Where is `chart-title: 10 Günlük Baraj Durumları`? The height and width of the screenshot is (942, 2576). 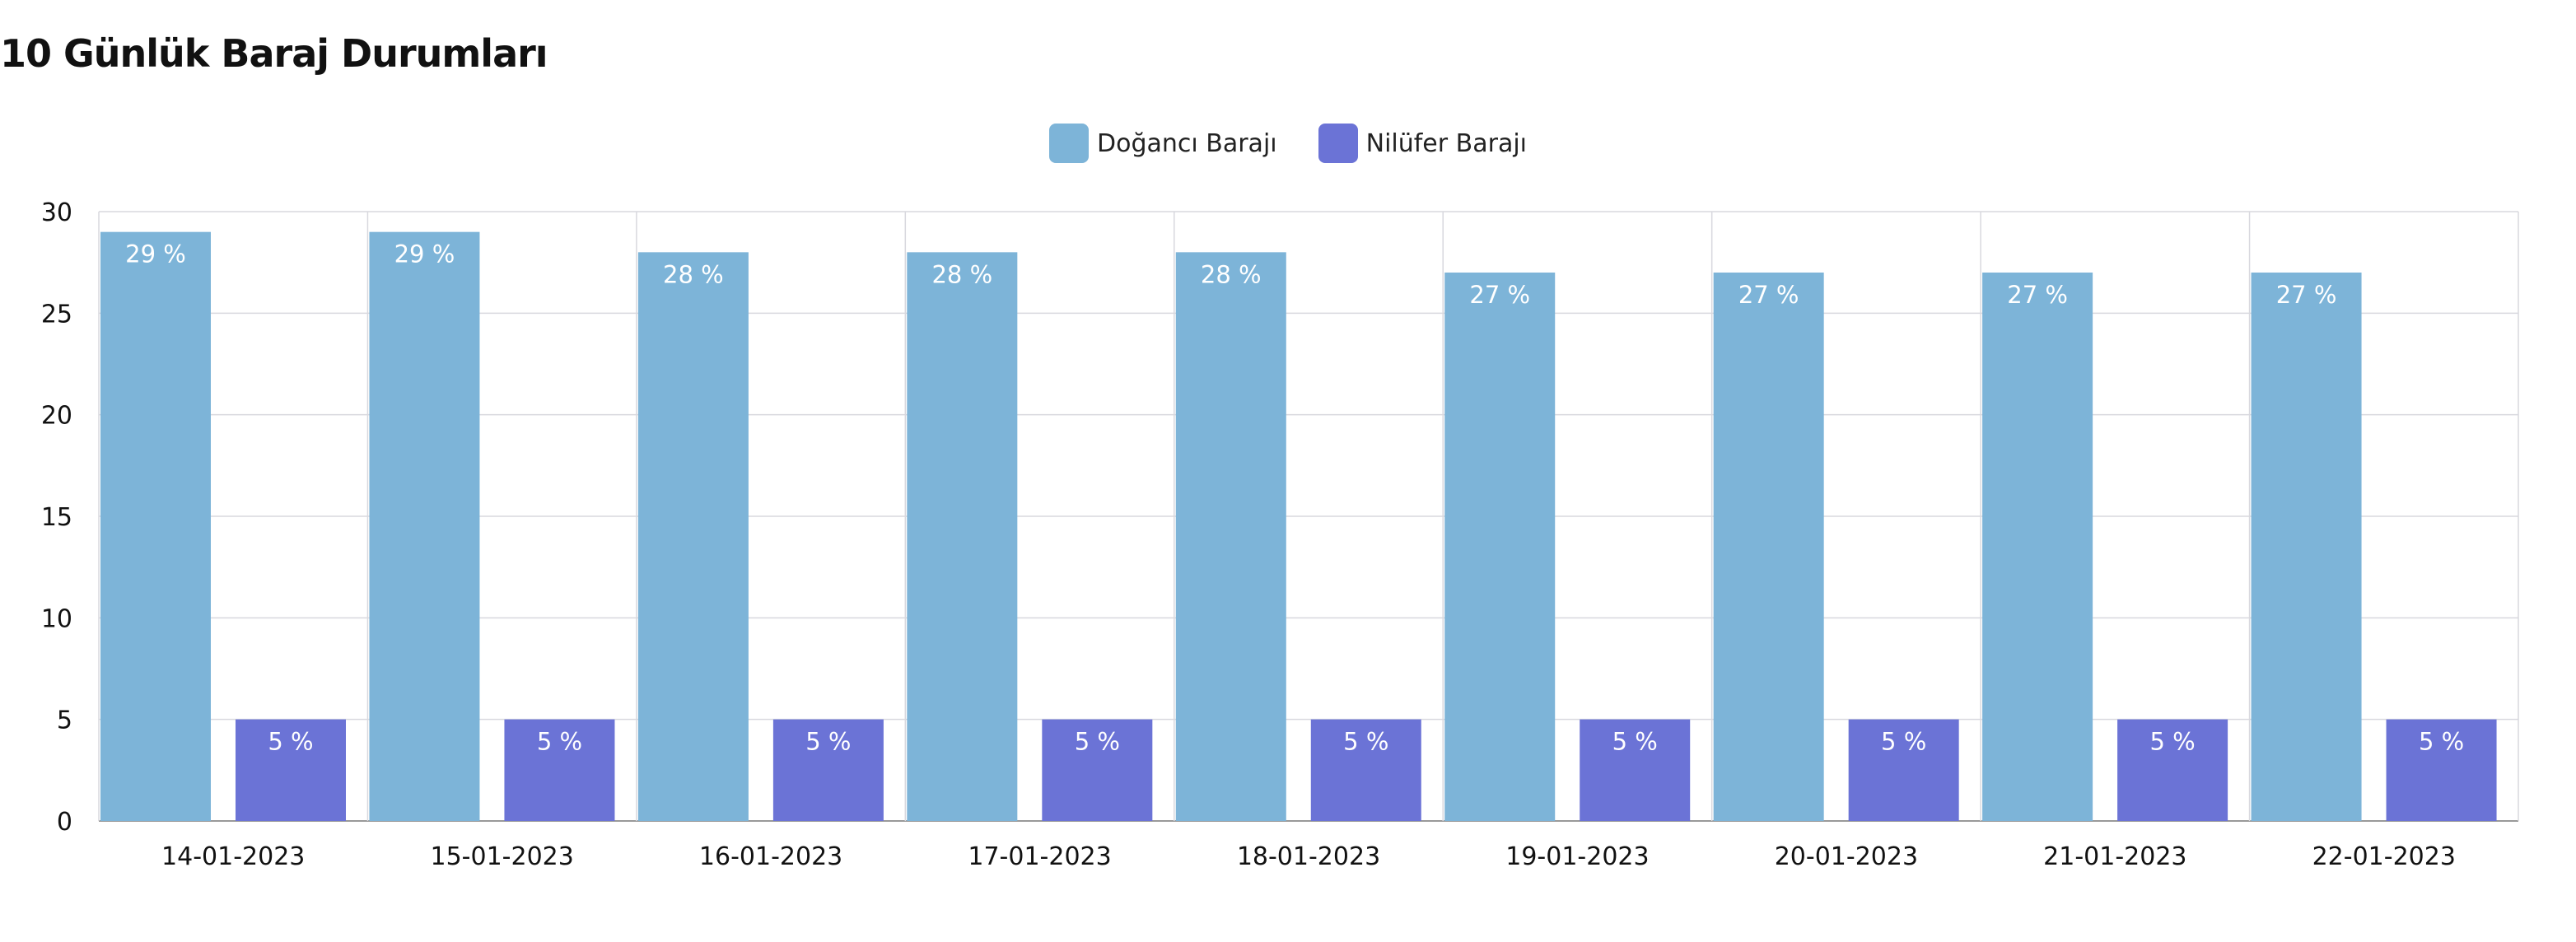
chart-title: 10 Günlük Baraj Durumları is located at coordinates (274, 53).